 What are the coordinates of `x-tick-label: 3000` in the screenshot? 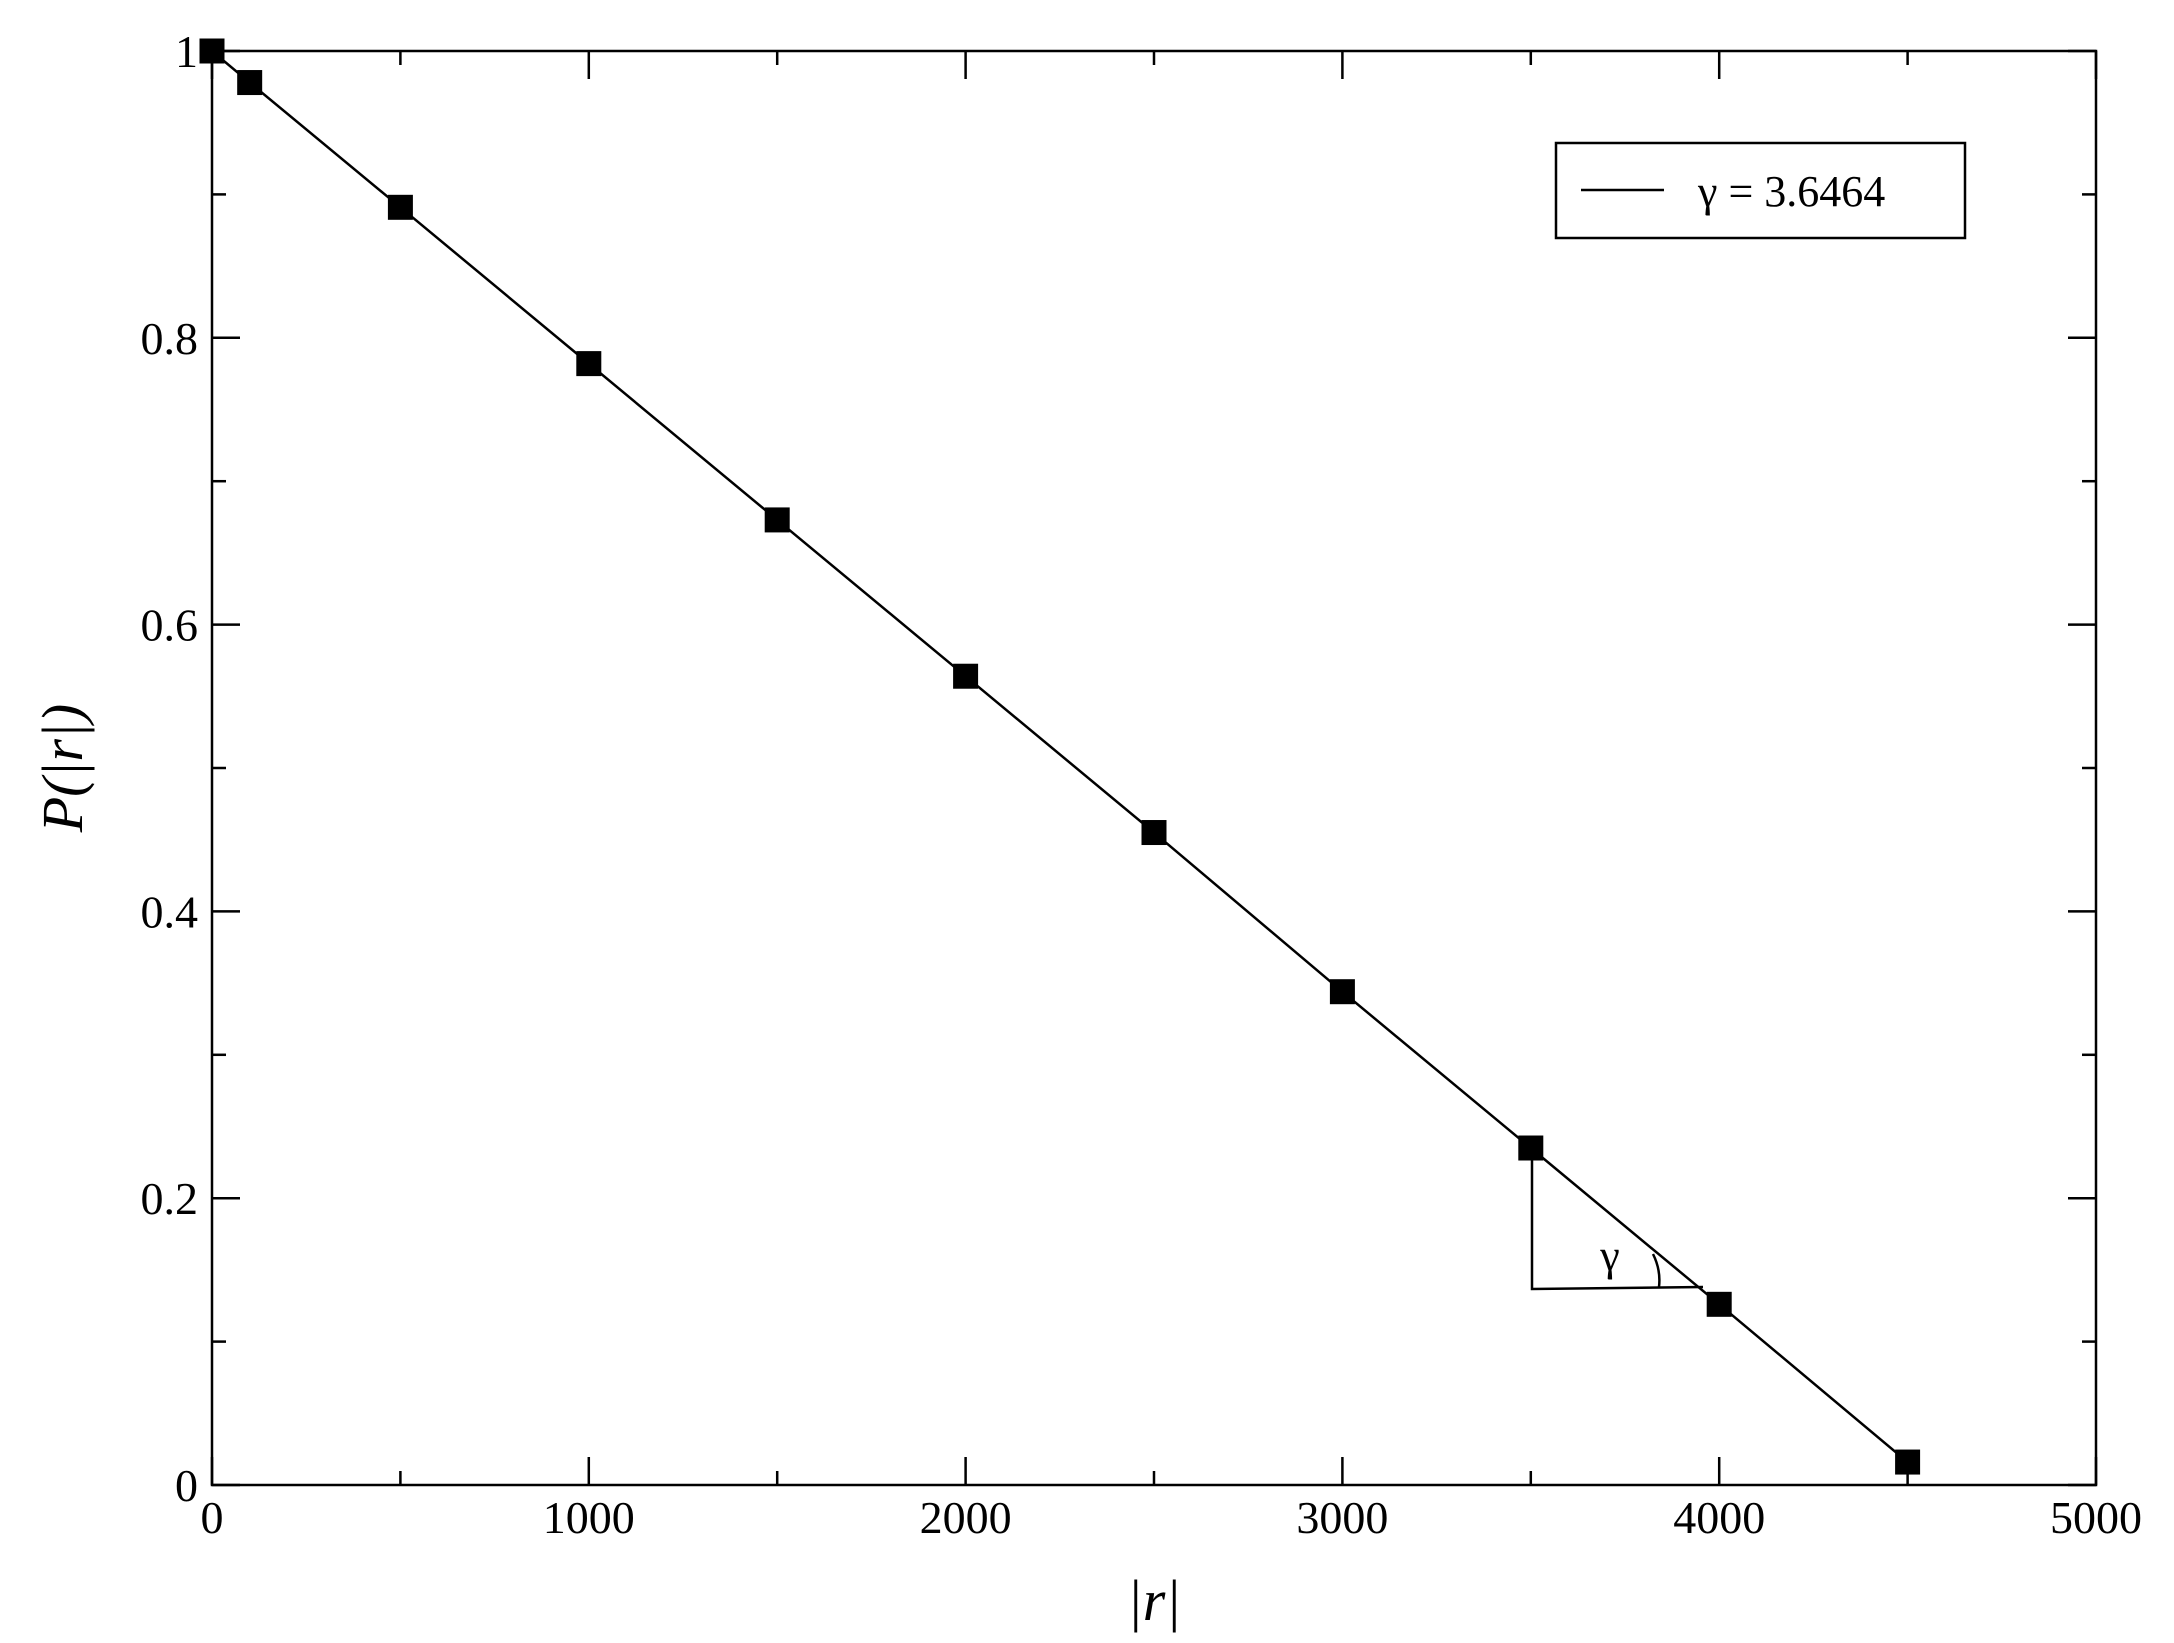 It's located at (1342, 1517).